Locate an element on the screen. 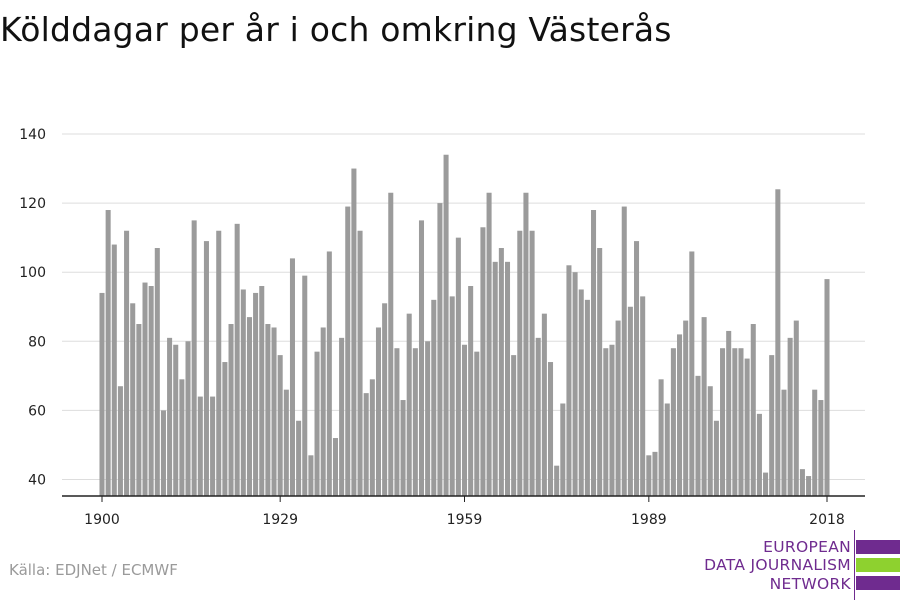 This screenshot has height=600, width=900. bar-1990 is located at coordinates (655, 473).